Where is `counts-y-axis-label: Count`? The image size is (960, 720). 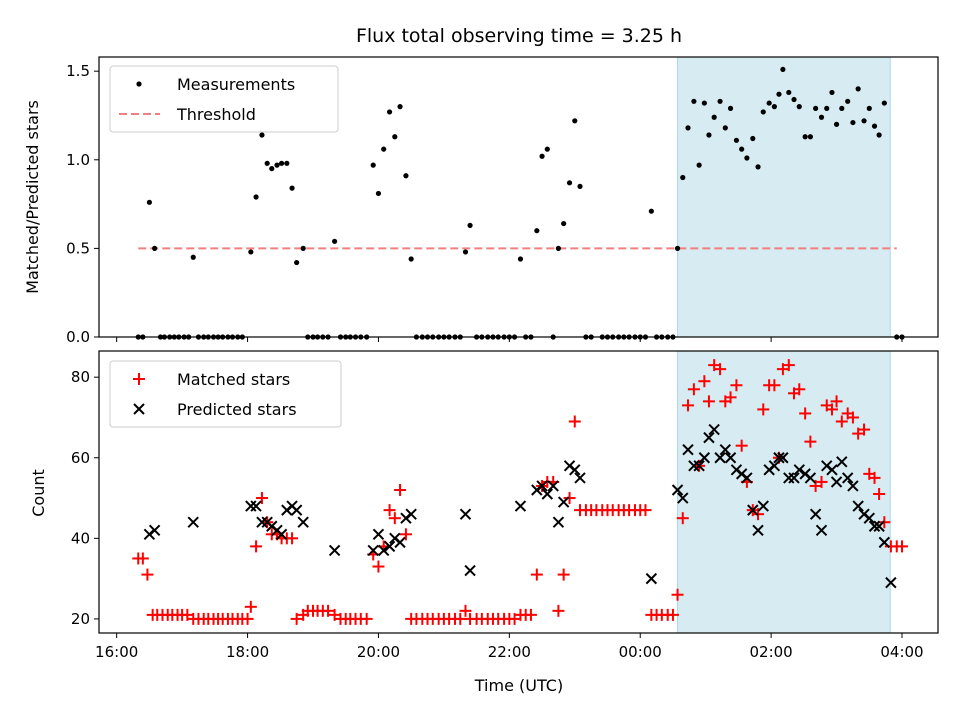
counts-y-axis-label: Count is located at coordinates (38, 493).